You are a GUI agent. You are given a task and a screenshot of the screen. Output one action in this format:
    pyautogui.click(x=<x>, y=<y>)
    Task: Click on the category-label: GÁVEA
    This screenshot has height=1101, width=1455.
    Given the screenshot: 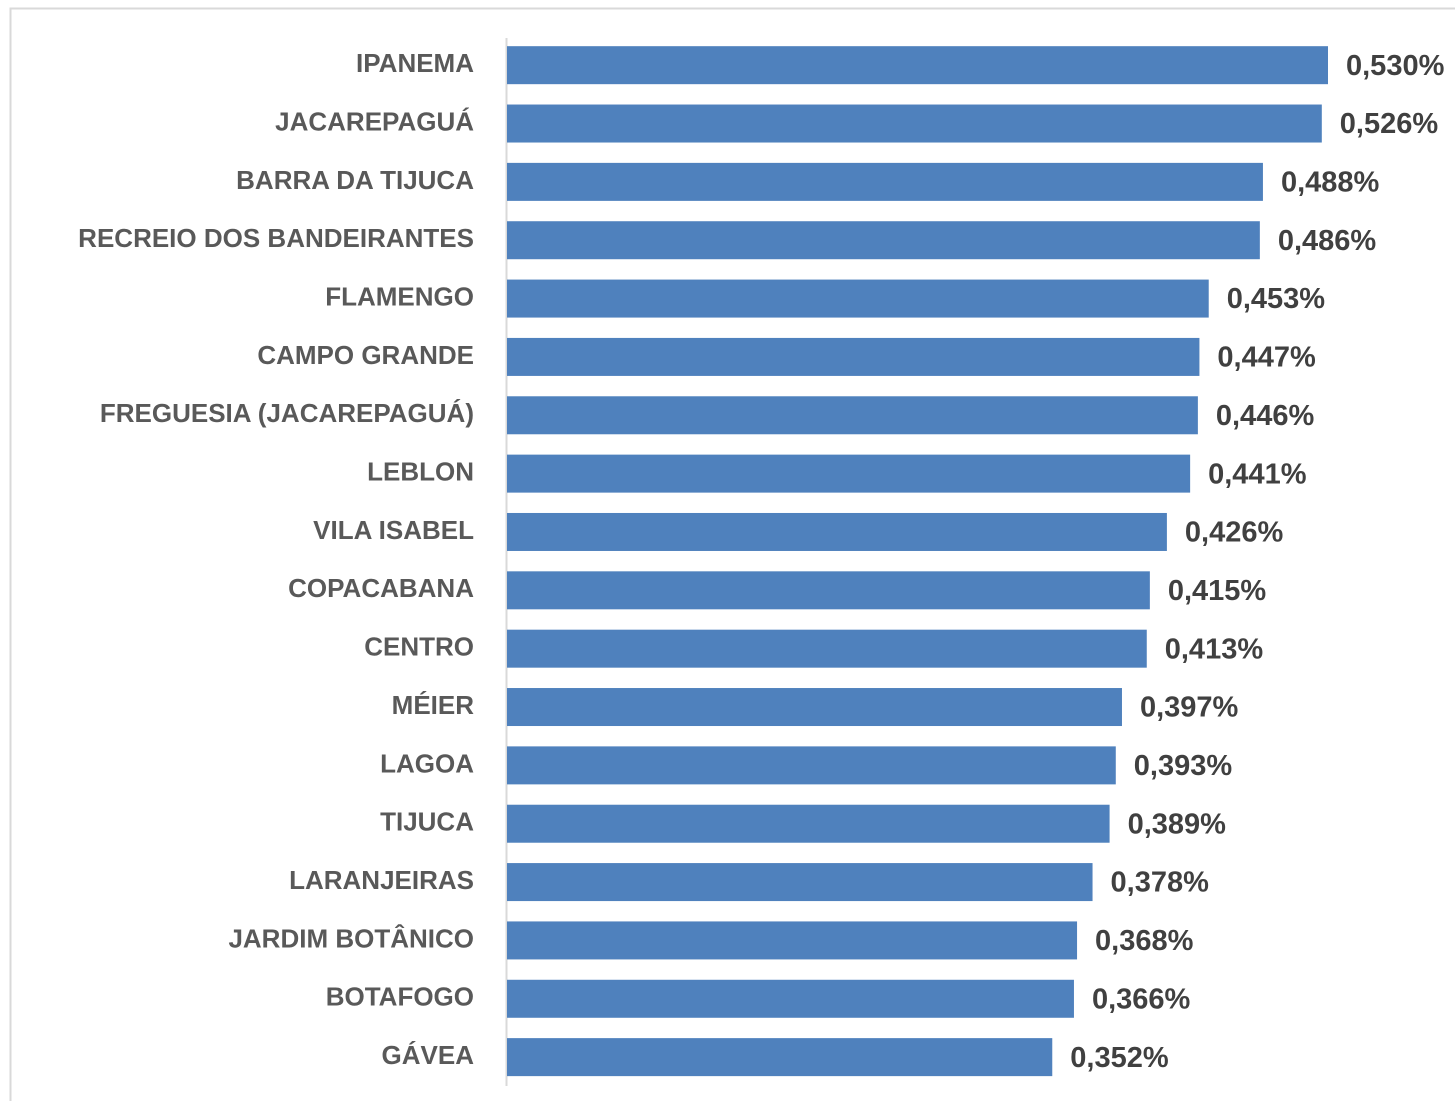 What is the action you would take?
    pyautogui.click(x=428, y=1055)
    